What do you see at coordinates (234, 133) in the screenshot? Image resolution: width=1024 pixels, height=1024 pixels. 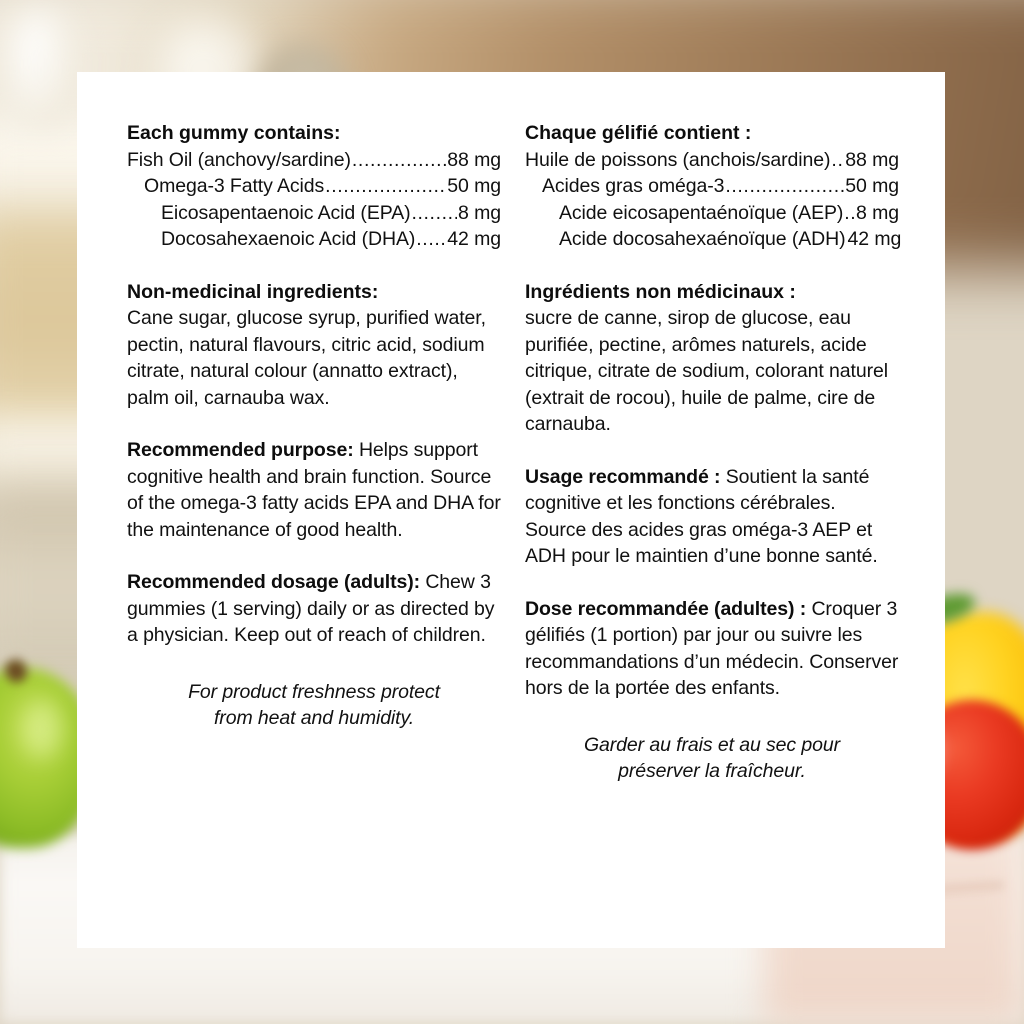 I see `en-medicinal-heading: Each gummy contains:` at bounding box center [234, 133].